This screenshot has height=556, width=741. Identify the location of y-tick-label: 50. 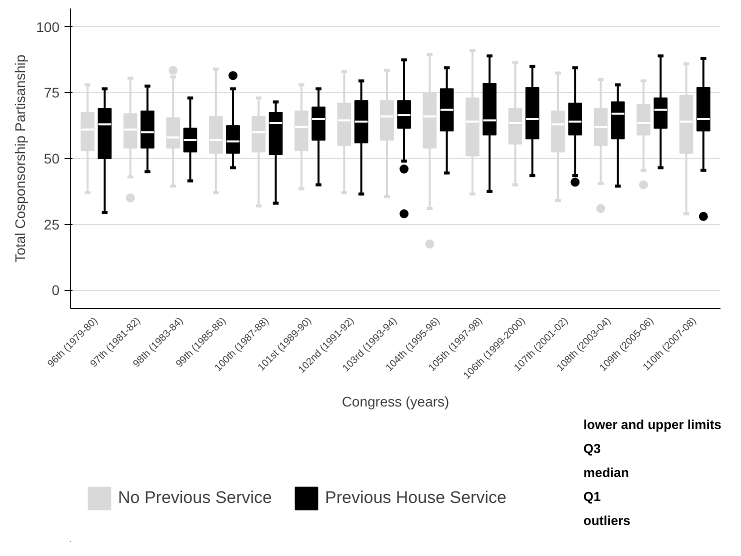
(52, 158).